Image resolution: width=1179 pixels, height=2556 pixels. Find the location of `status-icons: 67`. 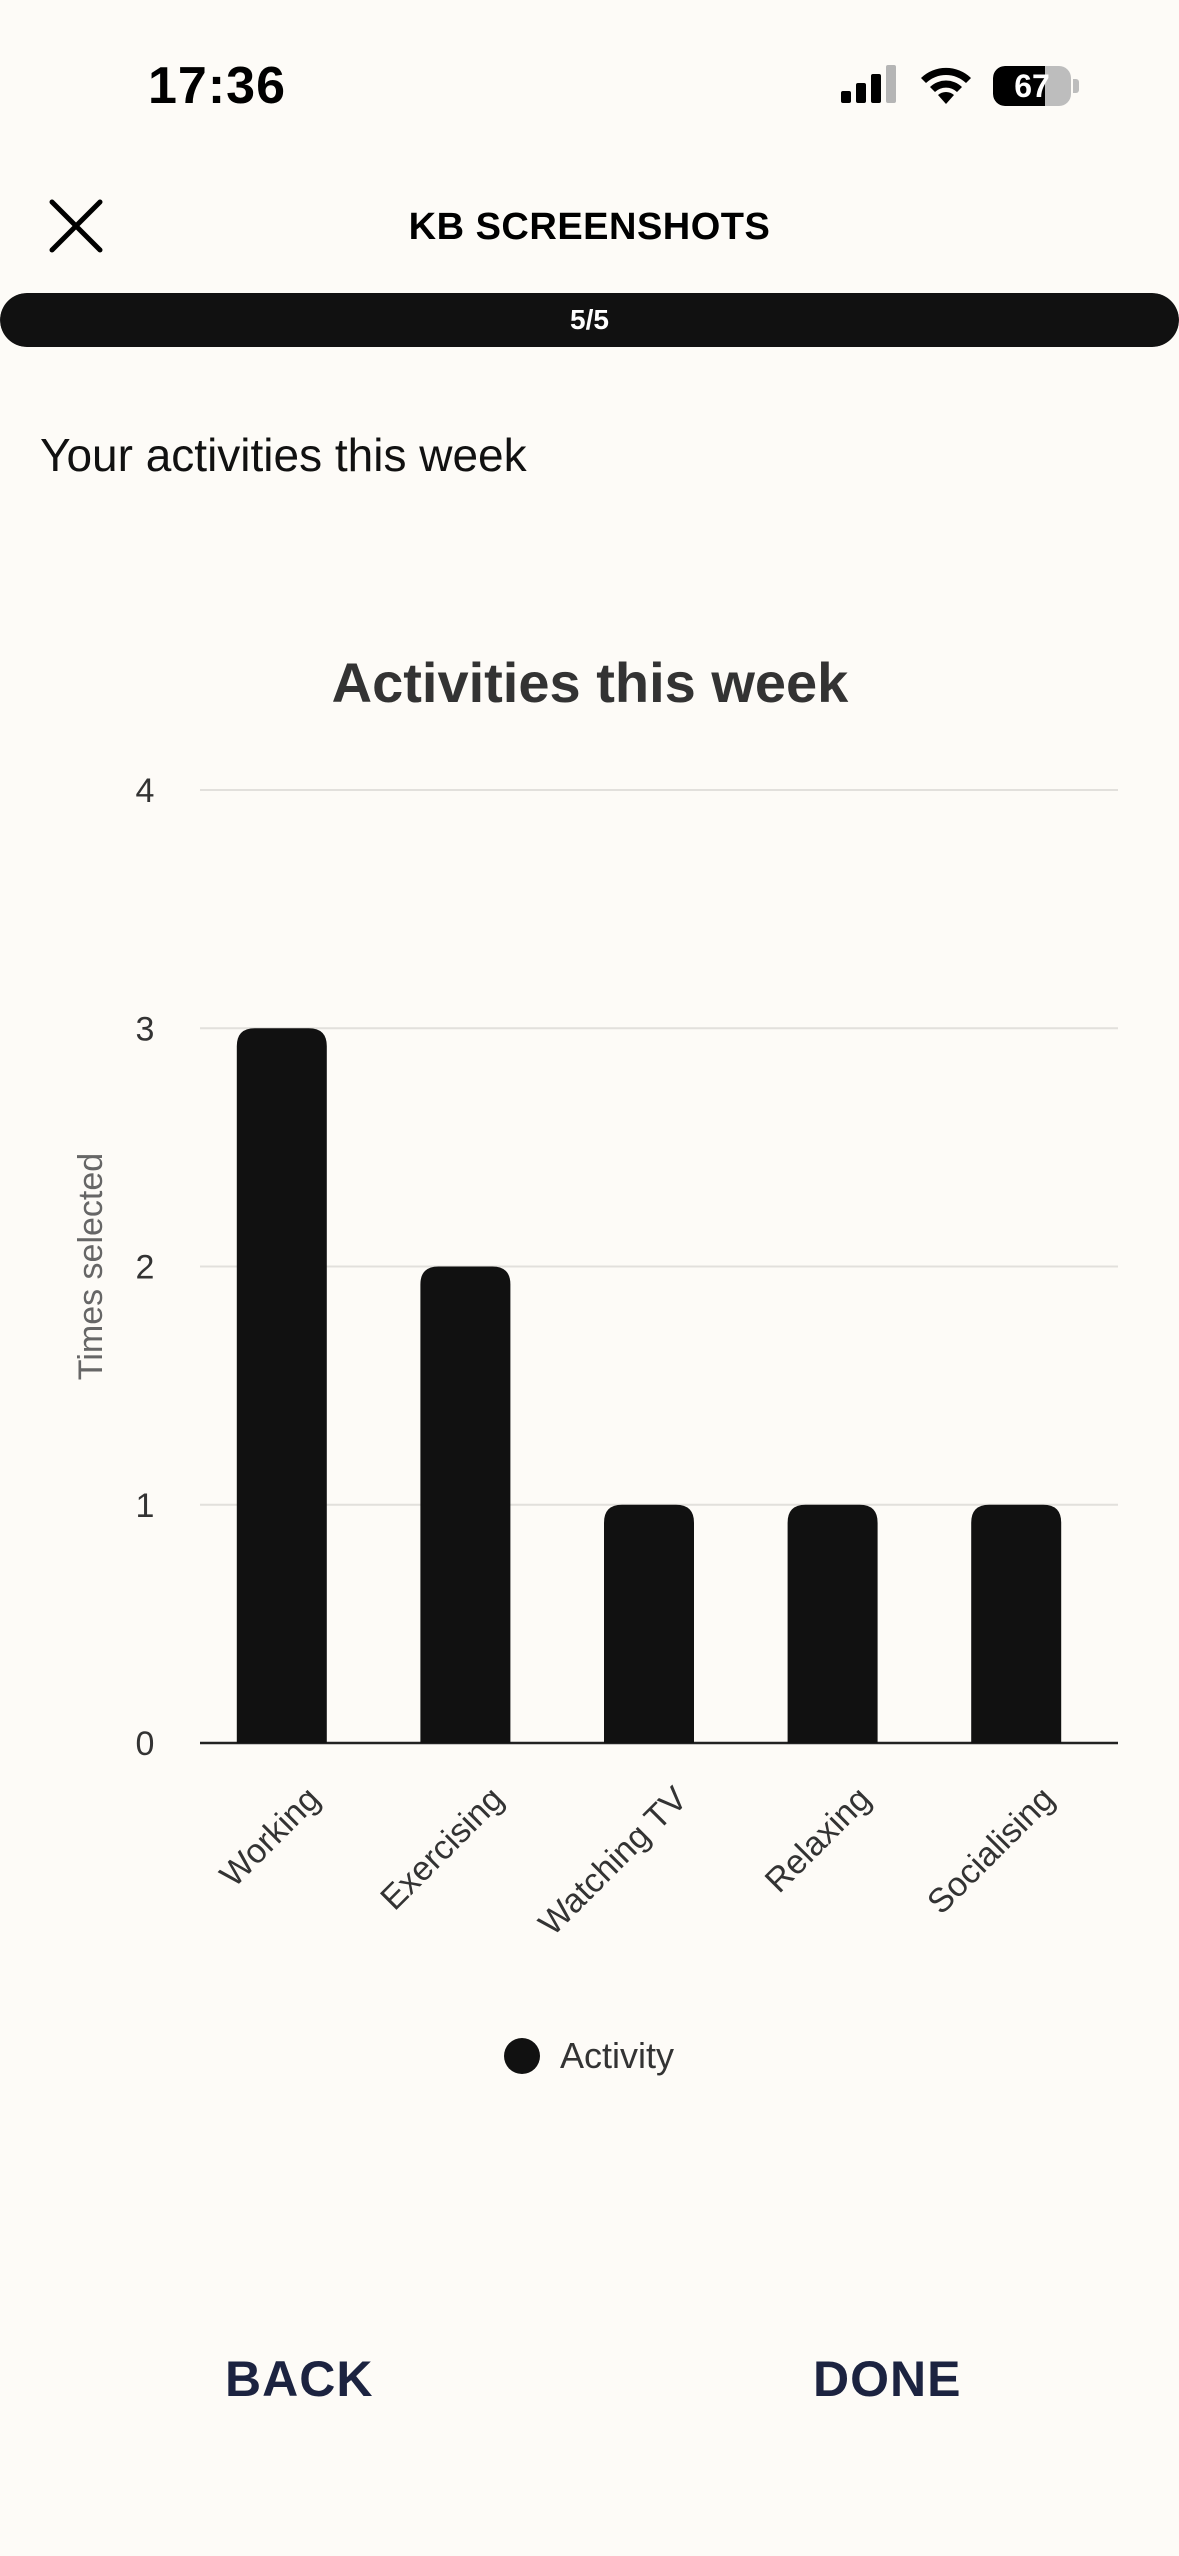

status-icons: 67 is located at coordinates (960, 86).